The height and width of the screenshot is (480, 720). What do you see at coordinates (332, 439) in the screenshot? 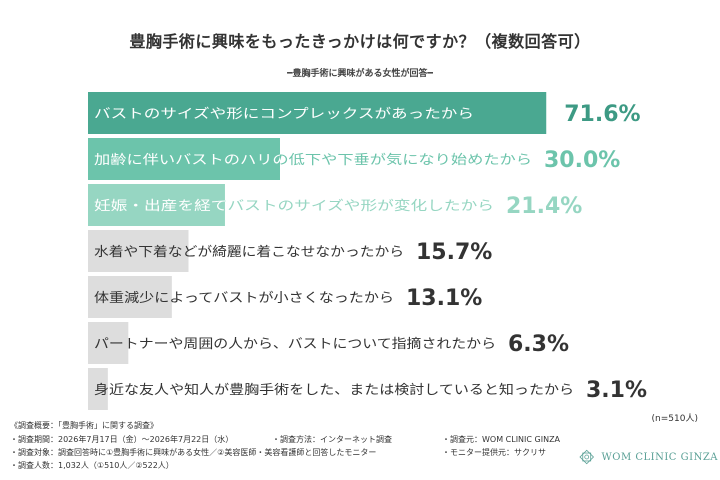
I see `survey-method: ・調査方法：インターネット調査` at bounding box center [332, 439].